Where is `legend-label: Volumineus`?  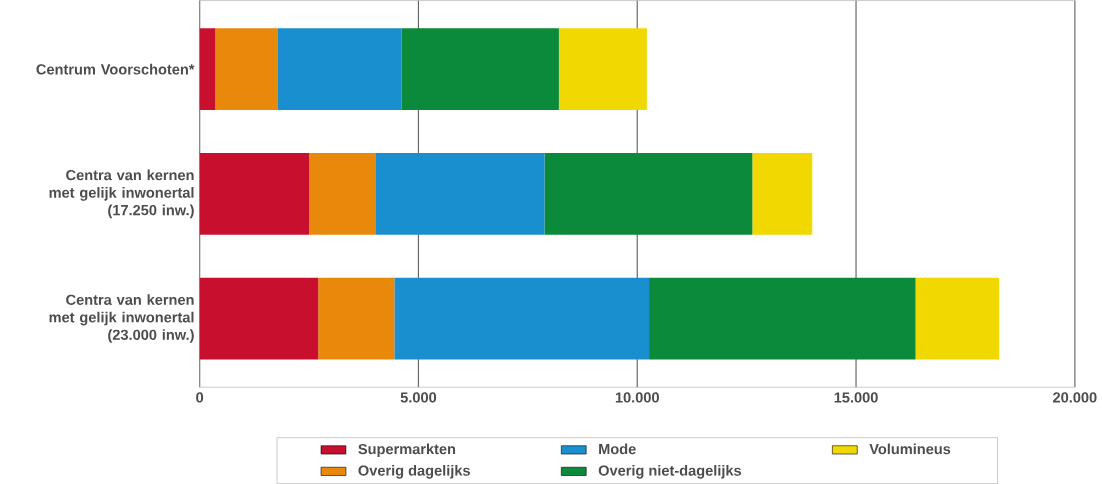 legend-label: Volumineus is located at coordinates (910, 449).